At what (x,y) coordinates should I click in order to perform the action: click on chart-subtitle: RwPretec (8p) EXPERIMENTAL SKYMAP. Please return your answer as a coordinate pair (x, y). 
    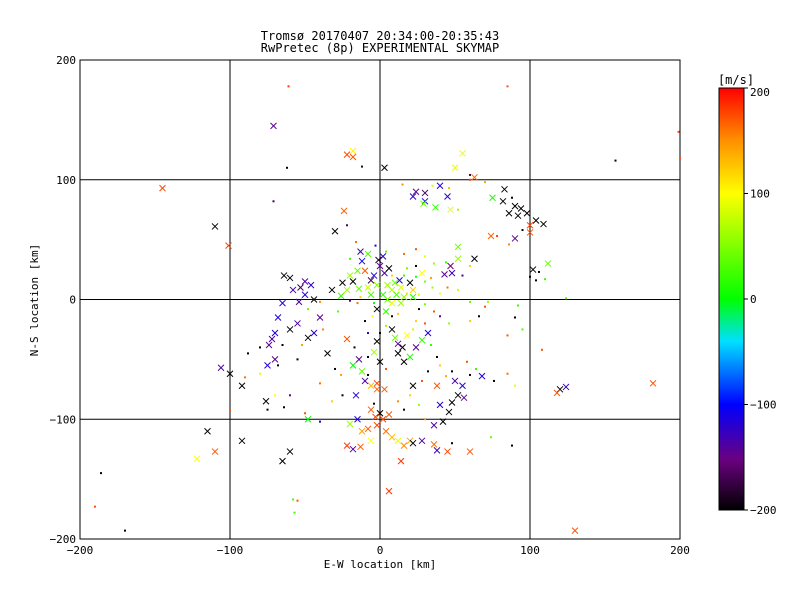
    Looking at the image, I should click on (380, 48).